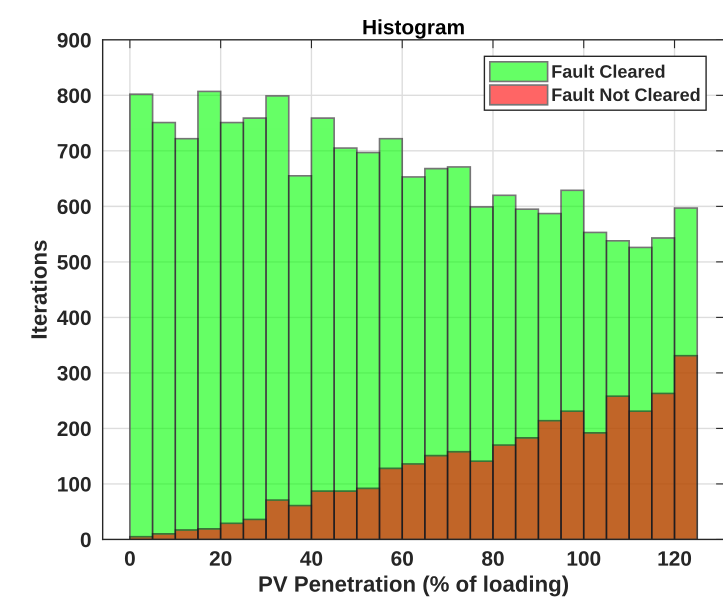  What do you see at coordinates (74, 40) in the screenshot?
I see `y-tick-label: 900` at bounding box center [74, 40].